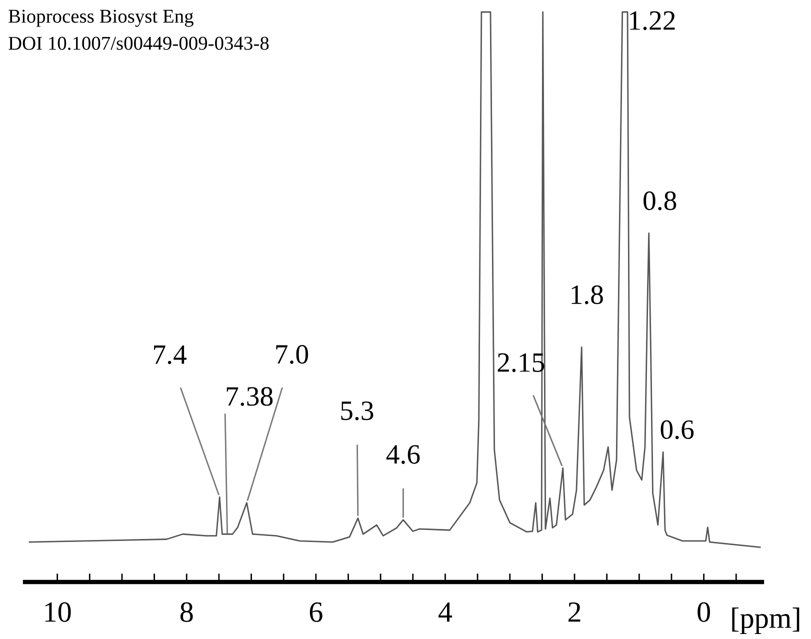  I want to click on annotation: Bioprocess Biosyst Eng, so click(101, 18).